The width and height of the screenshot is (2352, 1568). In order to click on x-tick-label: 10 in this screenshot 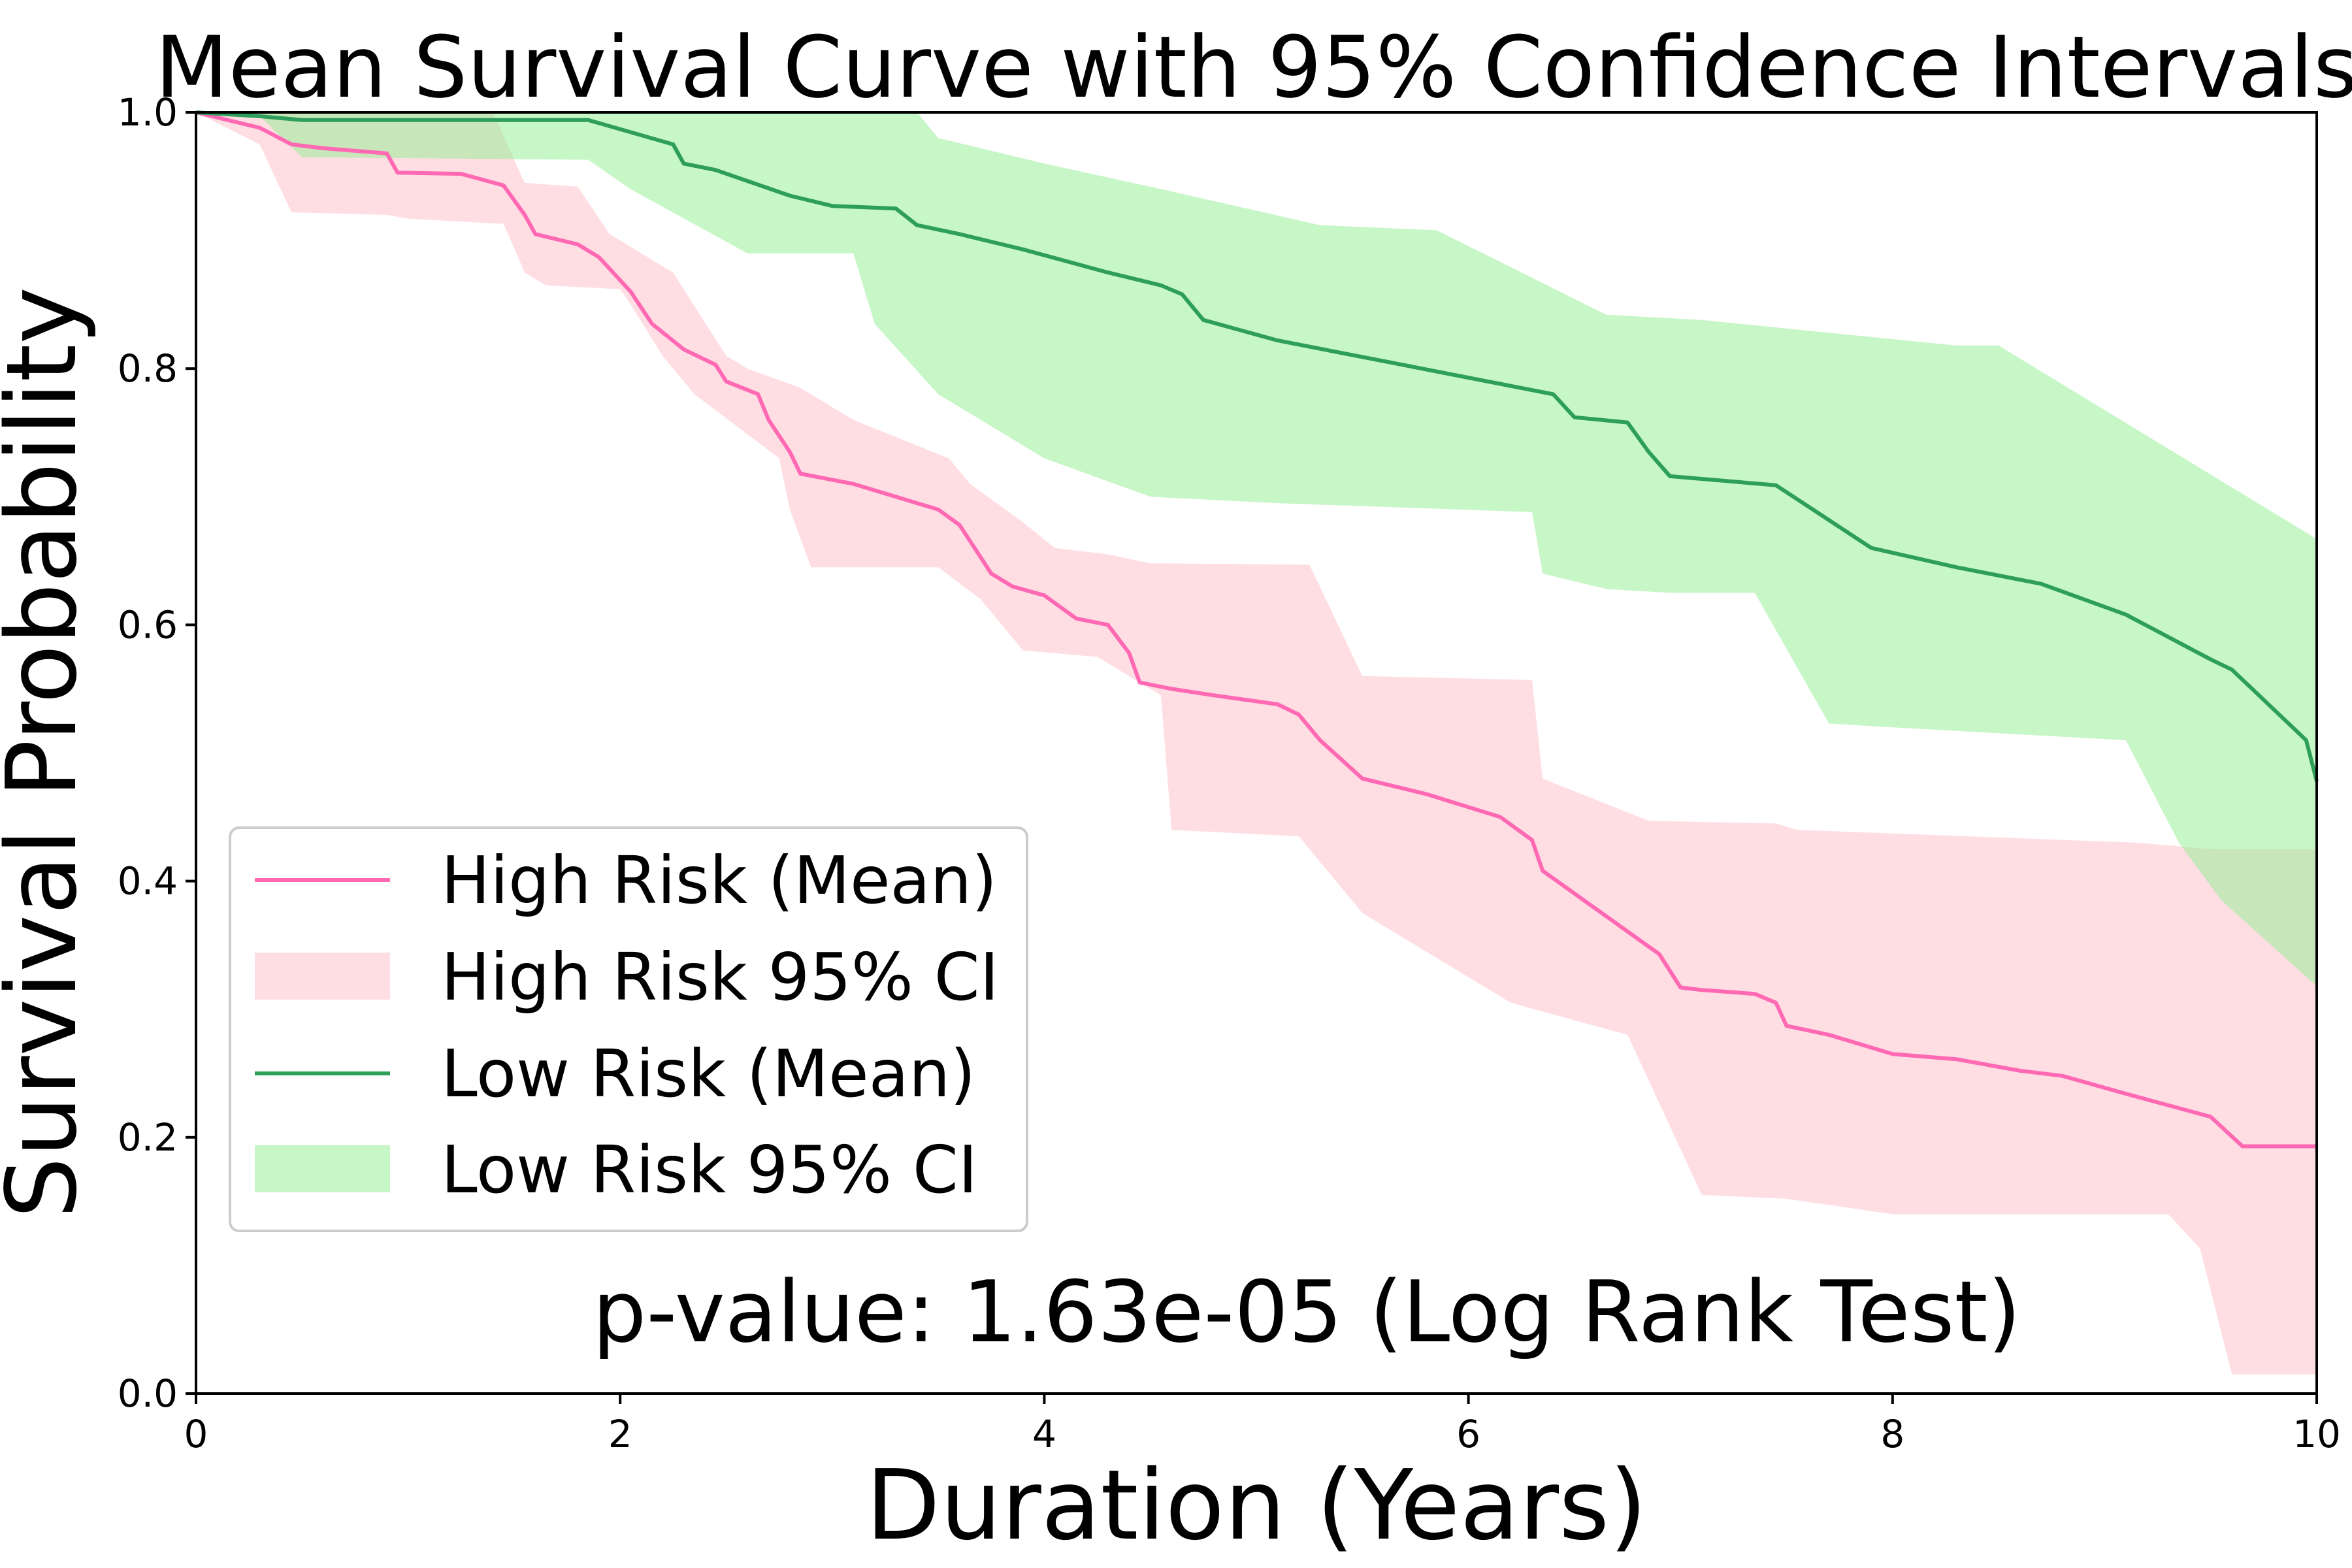, I will do `click(2317, 1434)`.